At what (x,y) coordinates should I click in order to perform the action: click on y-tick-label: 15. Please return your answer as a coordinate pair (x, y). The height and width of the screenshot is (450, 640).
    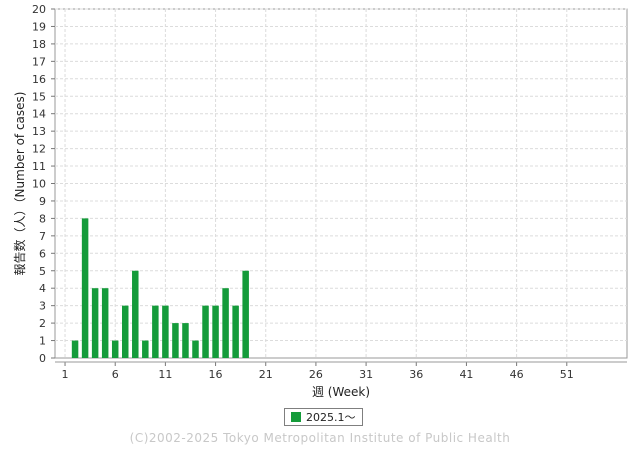
    Looking at the image, I should click on (39, 96).